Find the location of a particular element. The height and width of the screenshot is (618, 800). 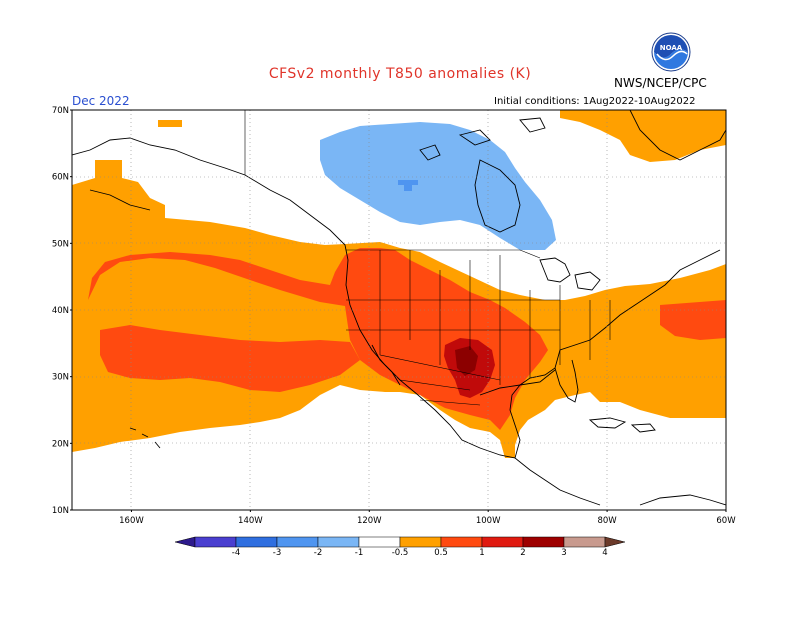

anomaly-region-neg2-neg1 is located at coordinates (408, 185).